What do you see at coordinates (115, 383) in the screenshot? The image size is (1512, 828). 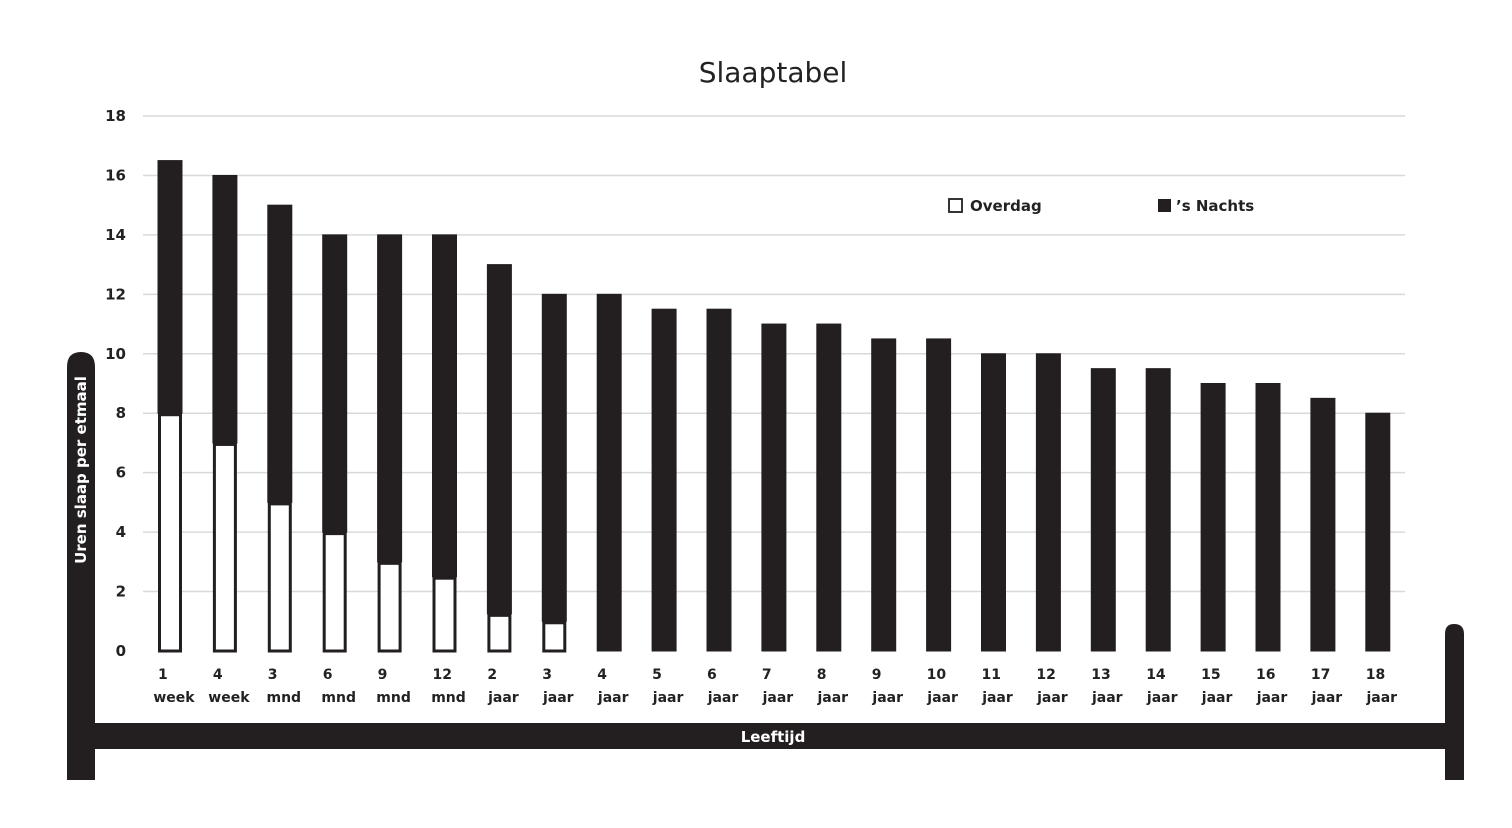 I see `y-axis-ticks: 0 2 4 6 8 10 12 14 16 18` at bounding box center [115, 383].